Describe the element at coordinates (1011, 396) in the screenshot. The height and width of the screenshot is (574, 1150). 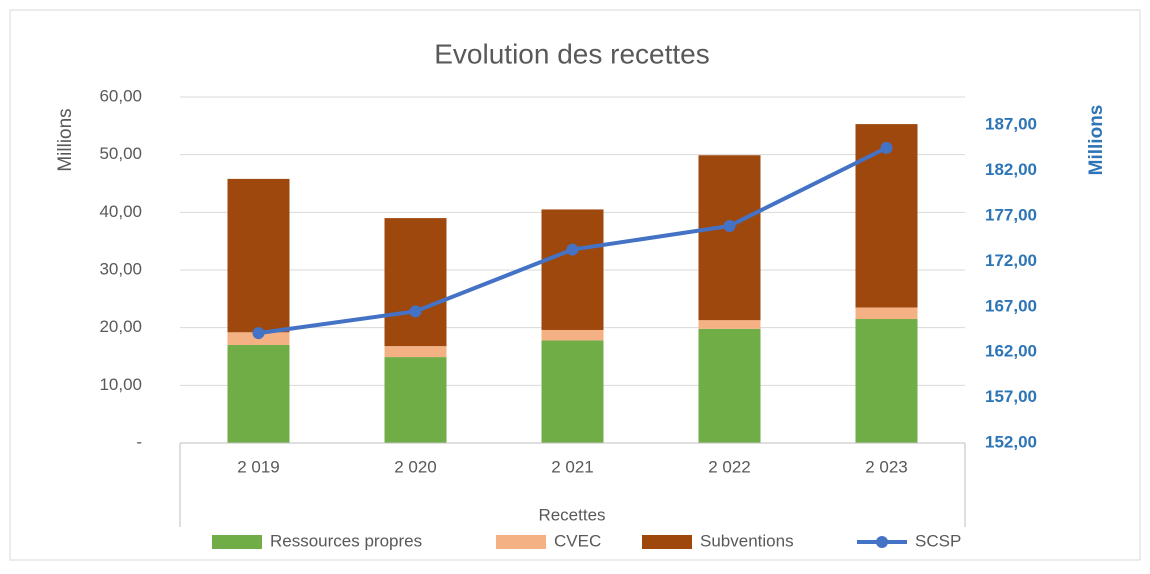
I see `y2-tick-label: 157,00` at that location.